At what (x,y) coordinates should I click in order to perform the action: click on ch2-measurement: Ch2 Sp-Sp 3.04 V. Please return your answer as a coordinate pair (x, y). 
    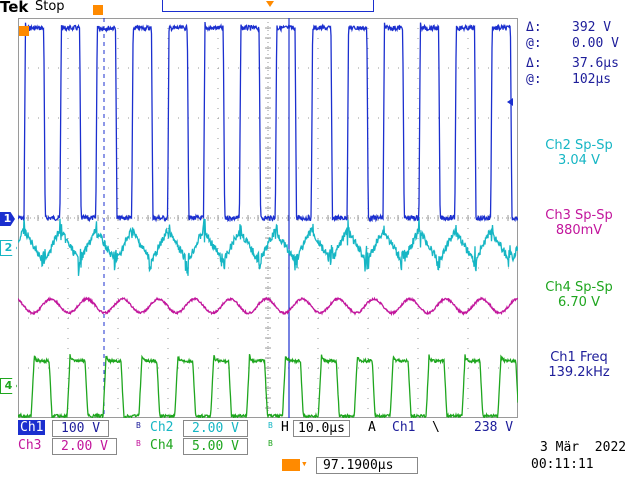
    Looking at the image, I should click on (579, 153).